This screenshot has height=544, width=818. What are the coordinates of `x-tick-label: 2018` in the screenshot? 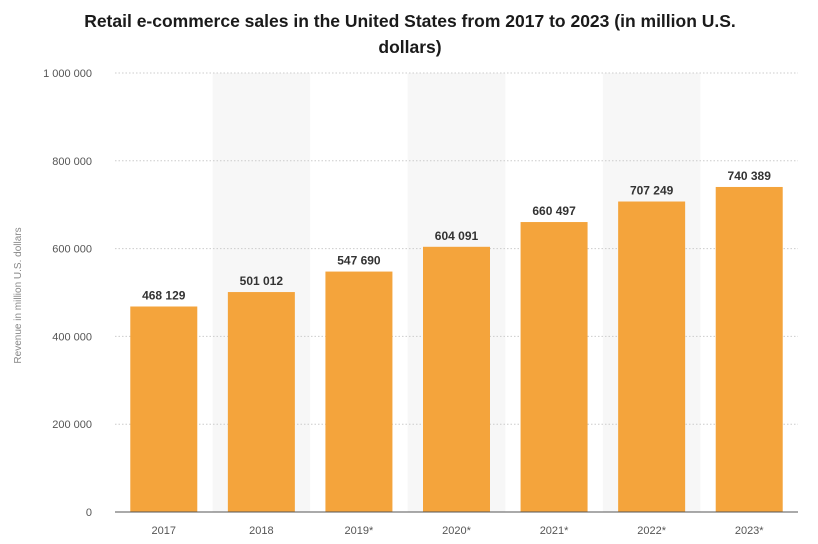 It's located at (261, 531).